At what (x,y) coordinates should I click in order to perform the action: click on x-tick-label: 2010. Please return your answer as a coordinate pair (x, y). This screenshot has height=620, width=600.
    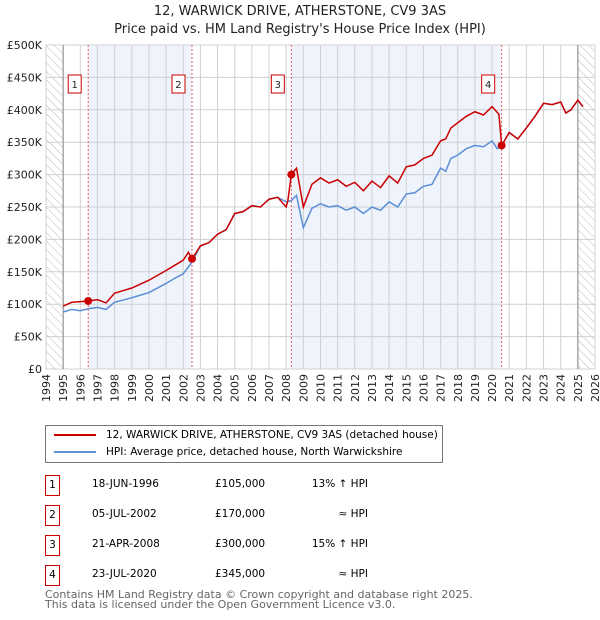
    Looking at the image, I should click on (321, 388).